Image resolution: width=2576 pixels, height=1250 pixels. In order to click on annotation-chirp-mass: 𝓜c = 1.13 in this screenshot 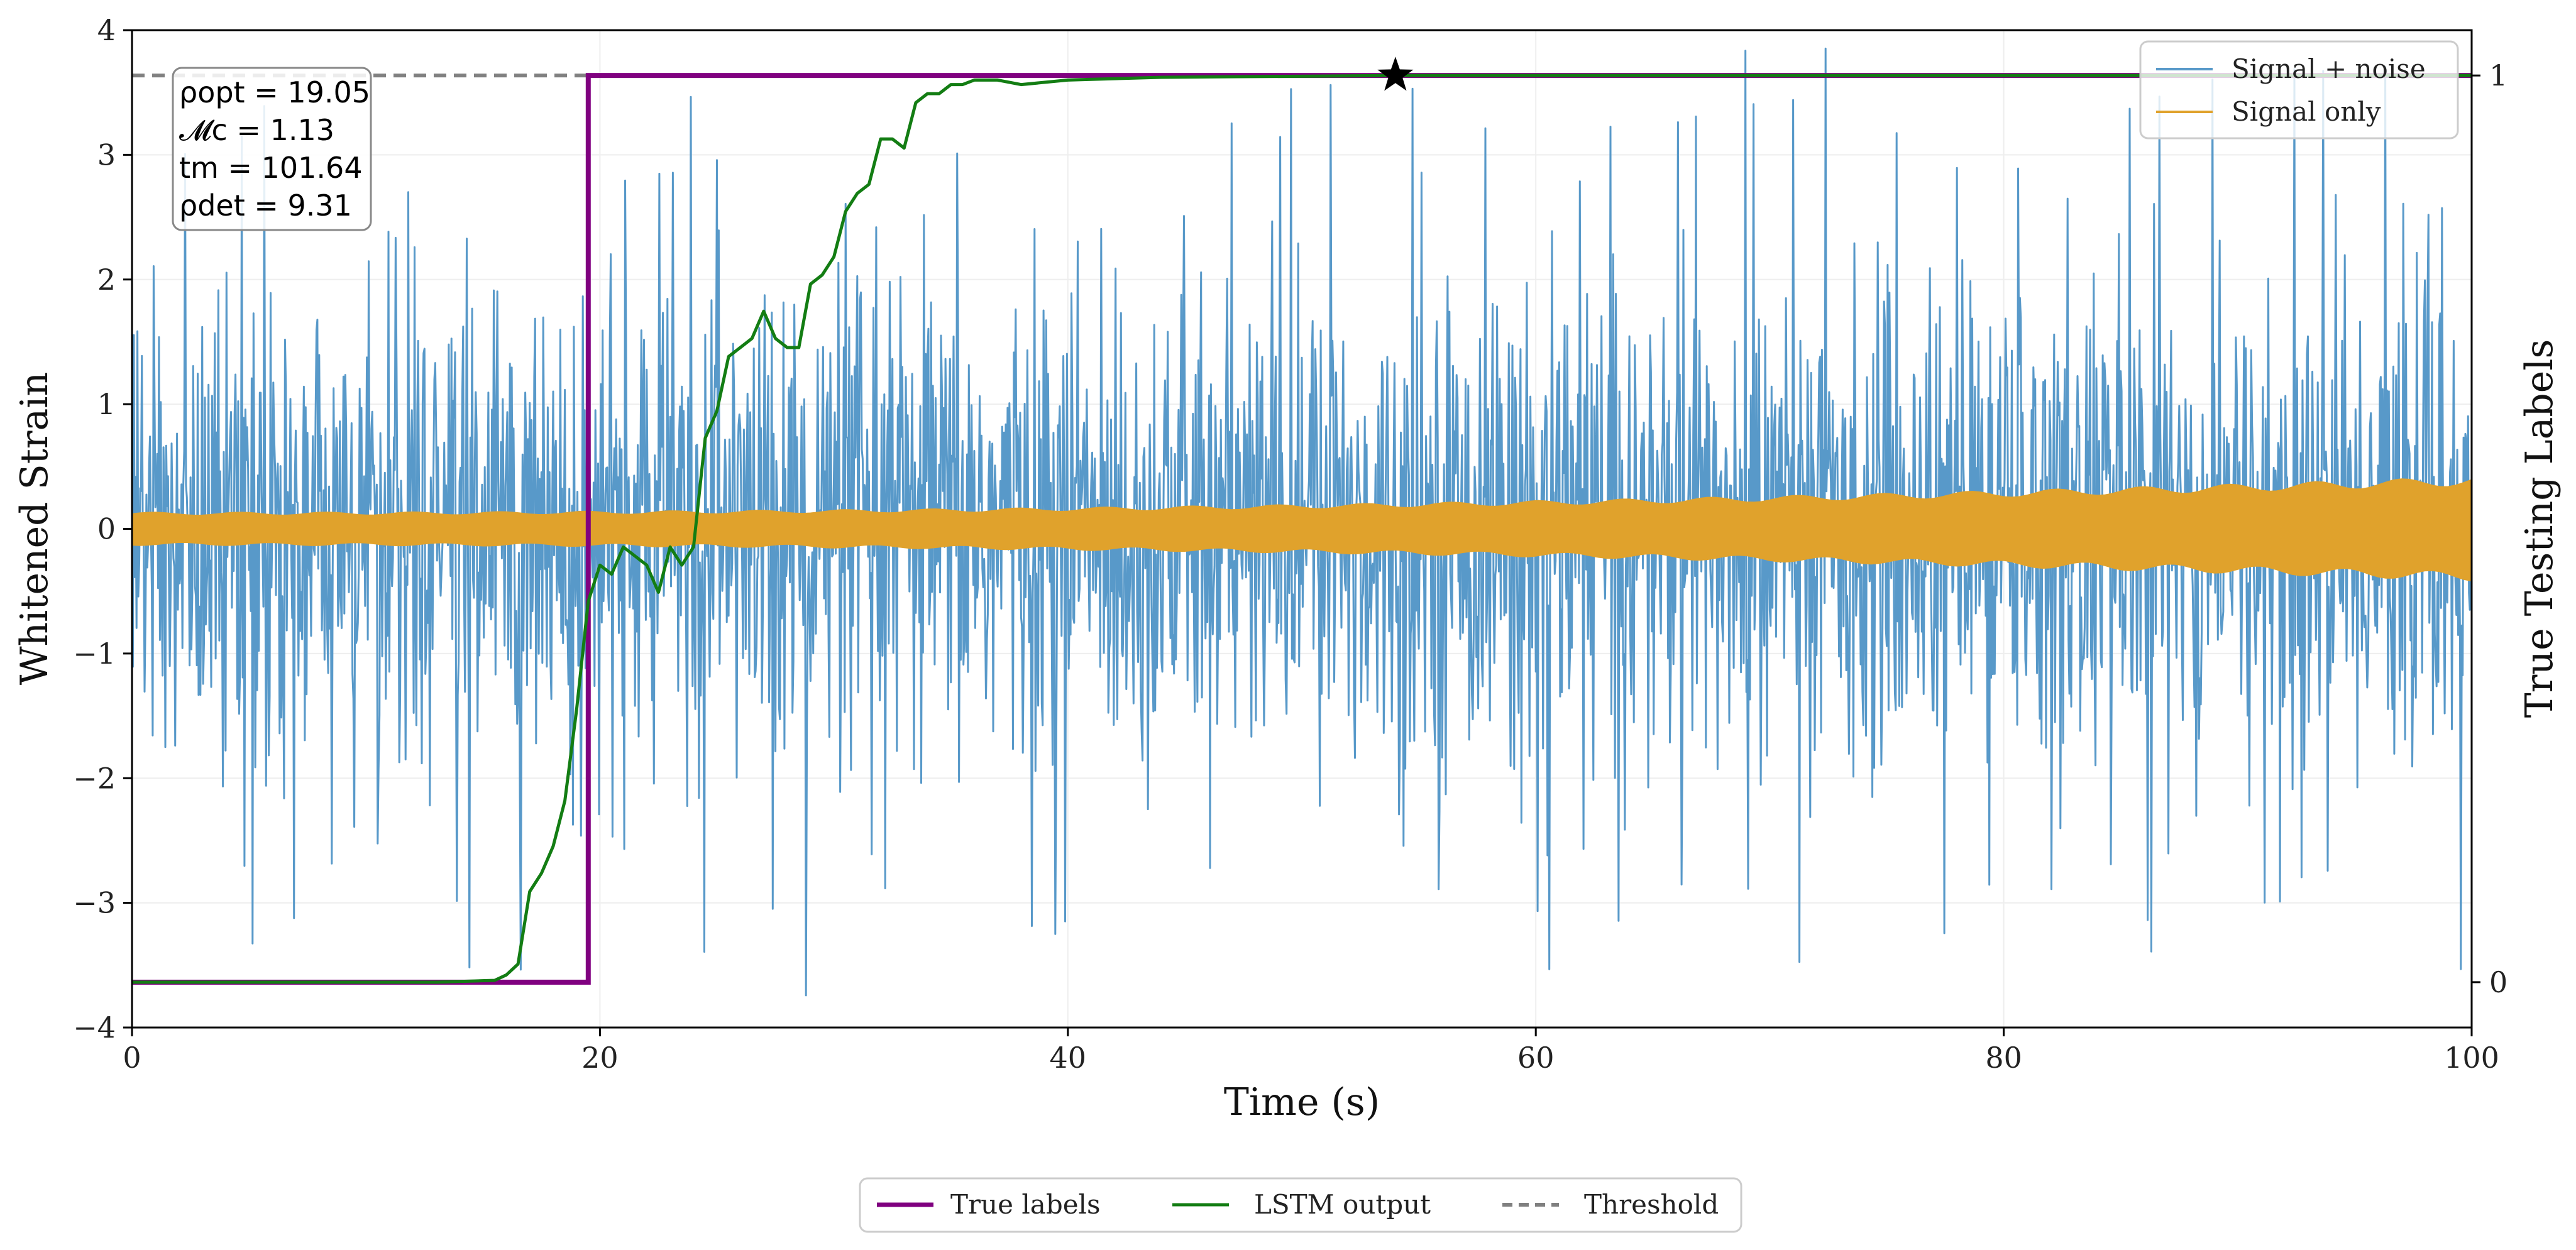, I will do `click(256, 130)`.